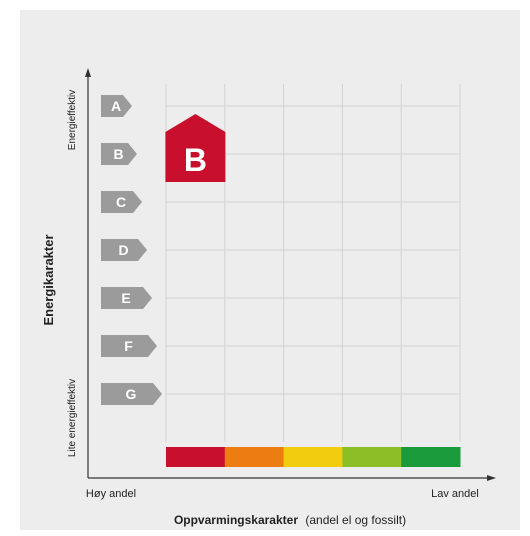  Describe the element at coordinates (491, 478) in the screenshot. I see `x-axis-arrow` at that location.